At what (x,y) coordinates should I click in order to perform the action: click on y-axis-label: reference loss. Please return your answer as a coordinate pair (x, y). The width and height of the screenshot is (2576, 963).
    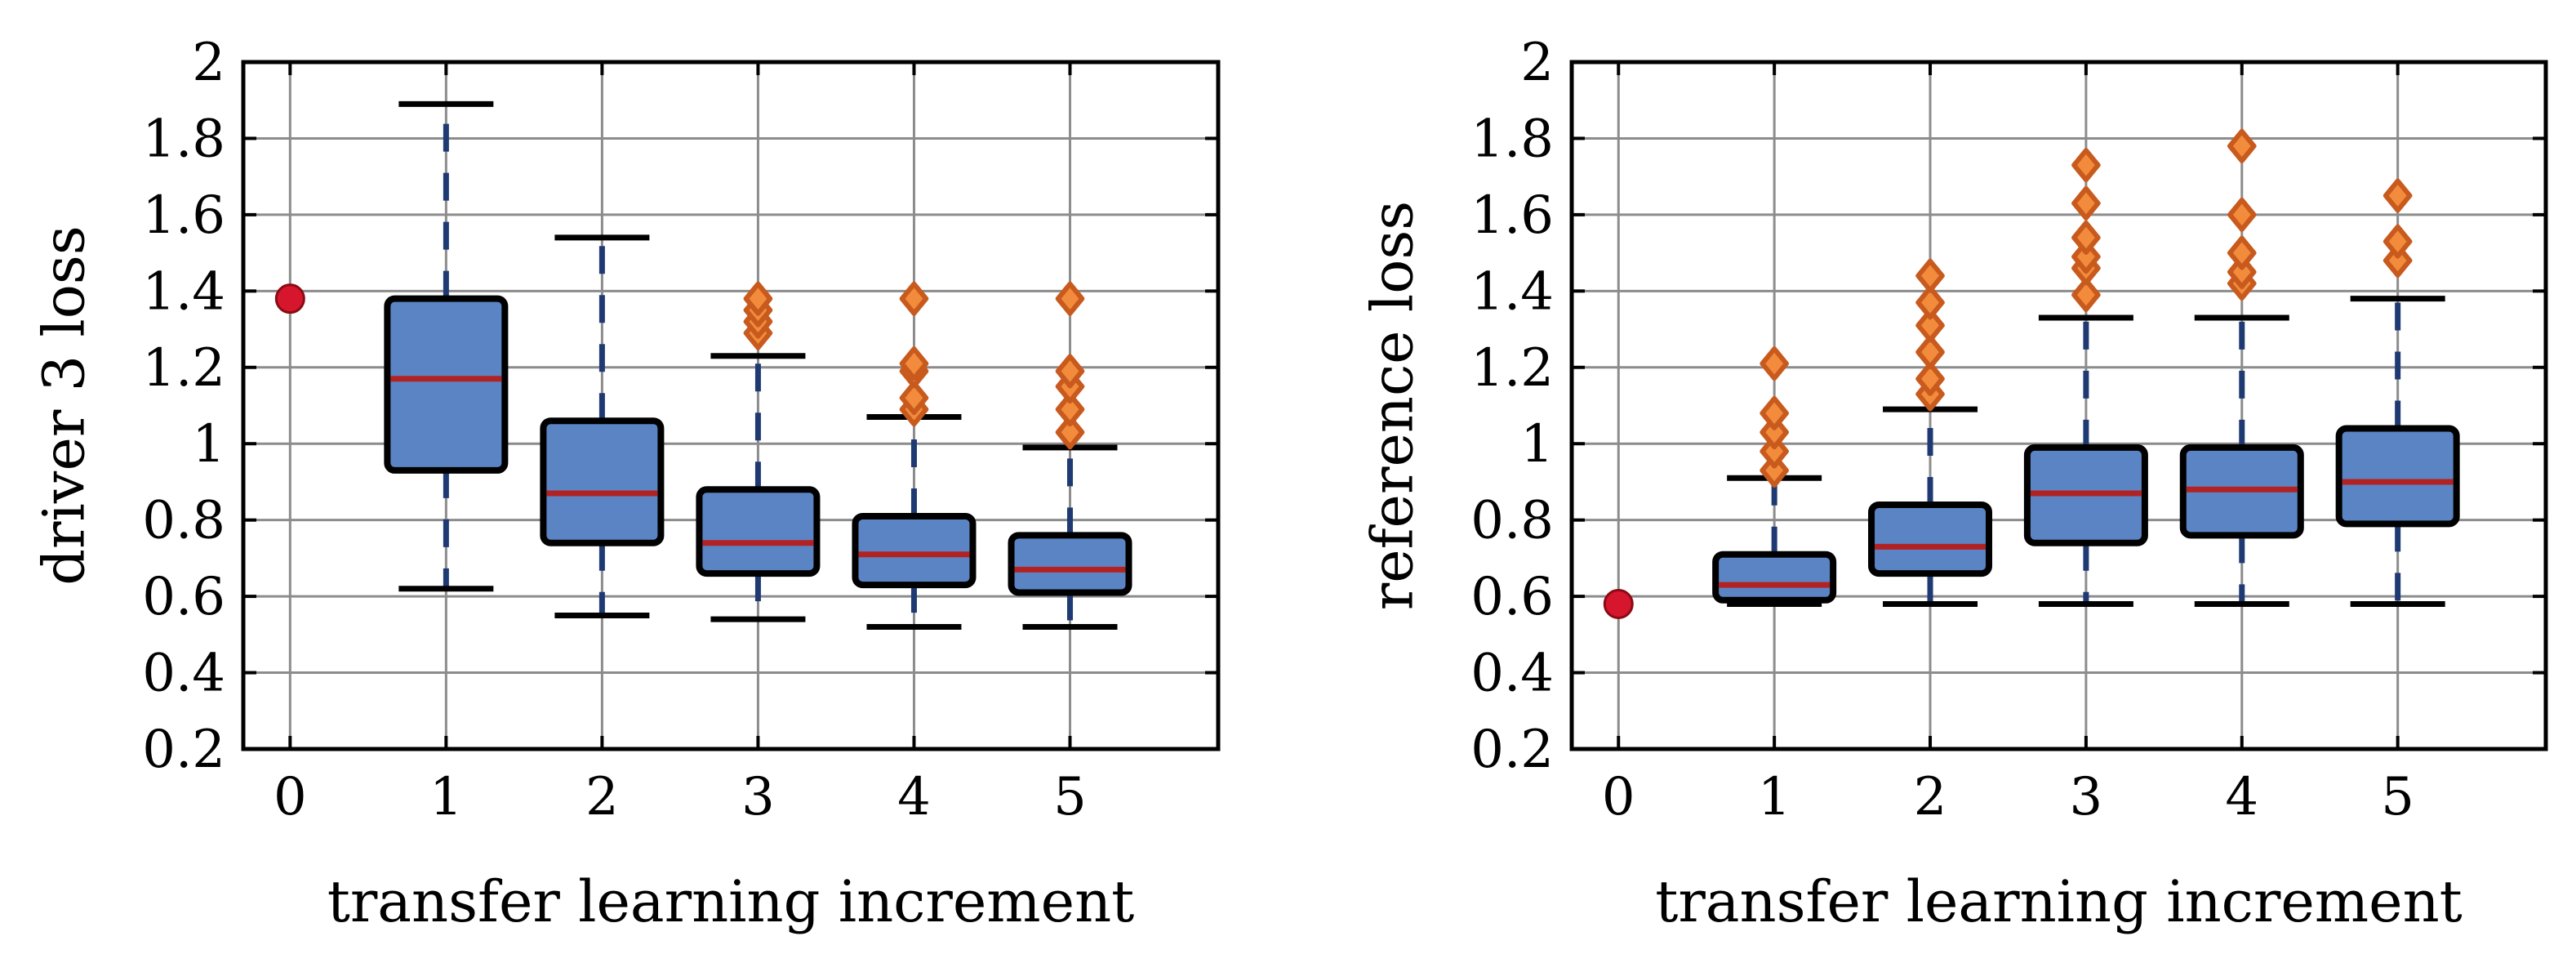
    Looking at the image, I should click on (1392, 406).